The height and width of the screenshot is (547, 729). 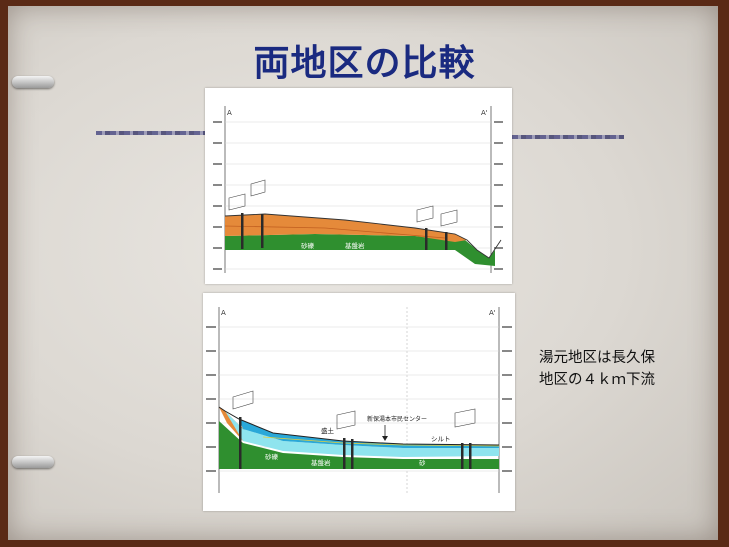 What do you see at coordinates (364, 63) in the screenshot?
I see `slide-title: 両地区の比較` at bounding box center [364, 63].